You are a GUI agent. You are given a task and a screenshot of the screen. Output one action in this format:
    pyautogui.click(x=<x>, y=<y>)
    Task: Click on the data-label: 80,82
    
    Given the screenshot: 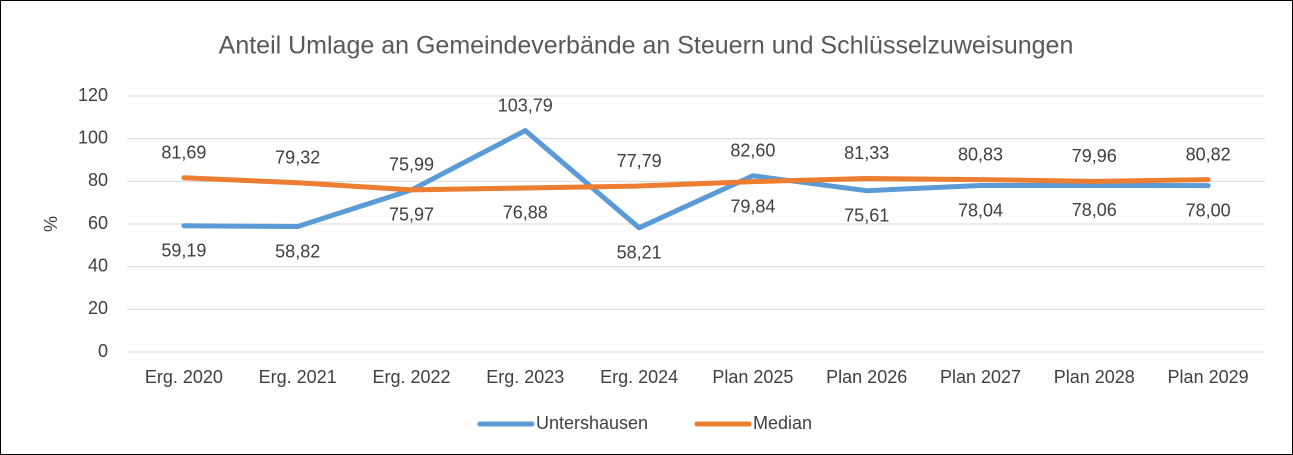 What is the action you would take?
    pyautogui.click(x=1208, y=154)
    